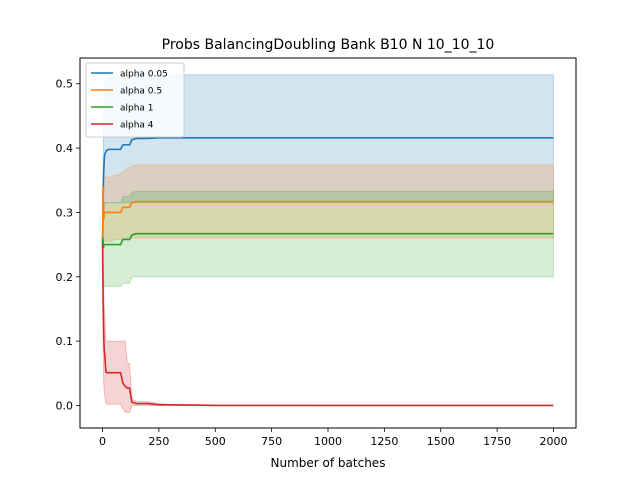 The width and height of the screenshot is (640, 480). I want to click on legend-label-alpha-1: alpha 1, so click(137, 109).